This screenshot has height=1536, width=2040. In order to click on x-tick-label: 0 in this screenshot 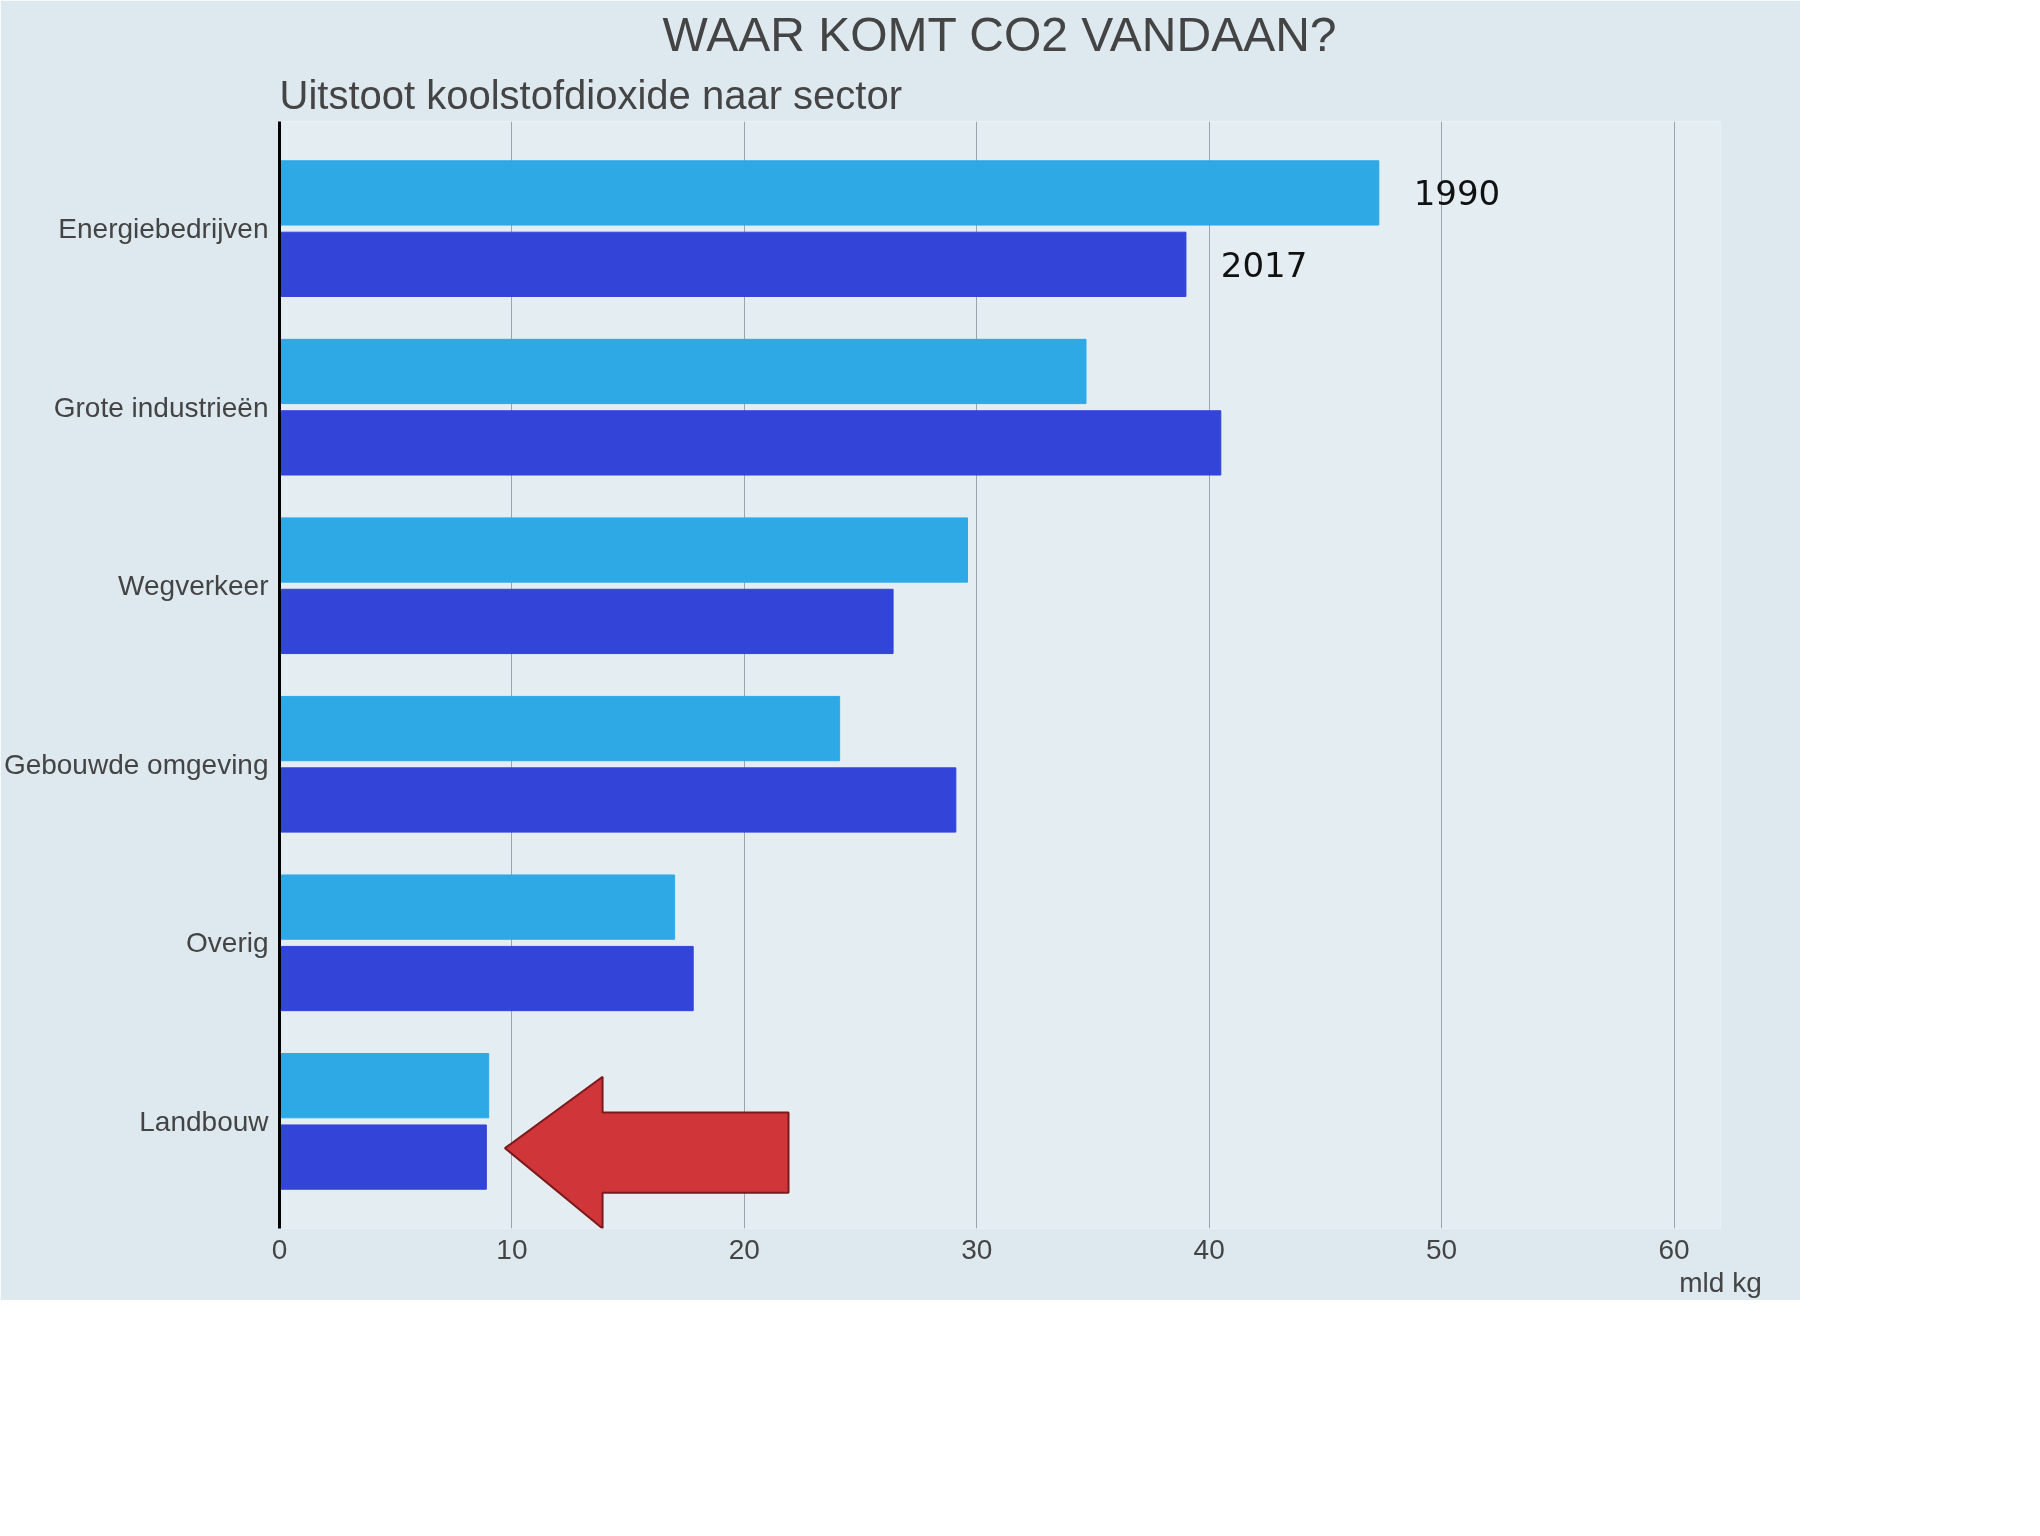, I will do `click(279, 1249)`.